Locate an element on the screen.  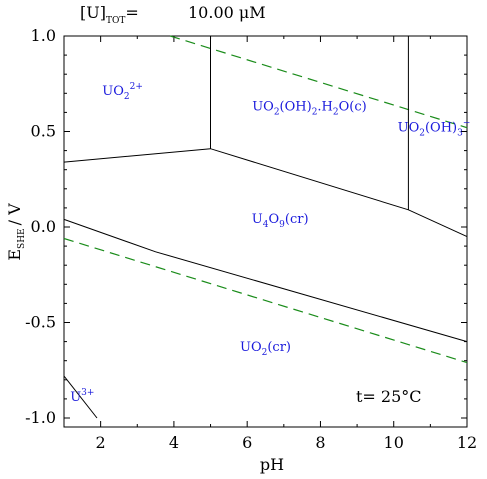
y-axis-title-sub: SHE is located at coordinates (22, 238).